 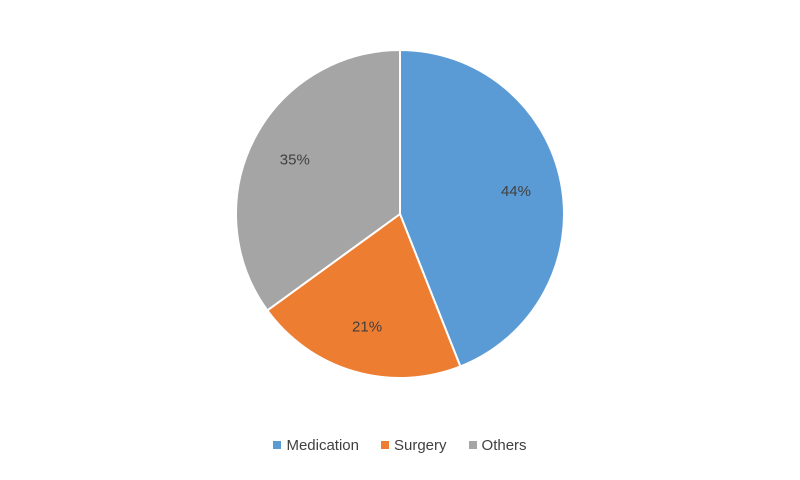 I want to click on data-label-medication: 44%, so click(x=516, y=191).